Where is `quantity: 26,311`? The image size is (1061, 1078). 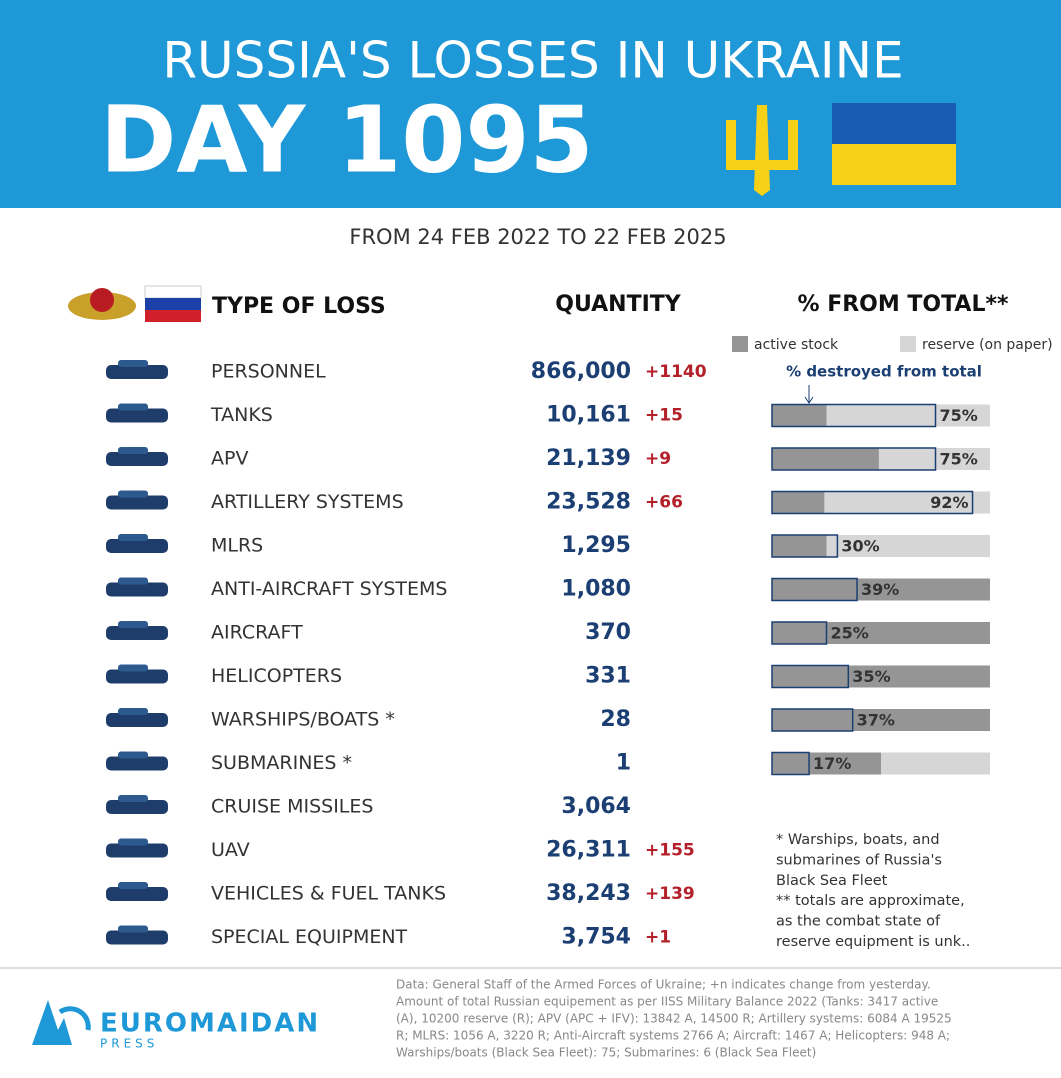 quantity: 26,311 is located at coordinates (588, 850).